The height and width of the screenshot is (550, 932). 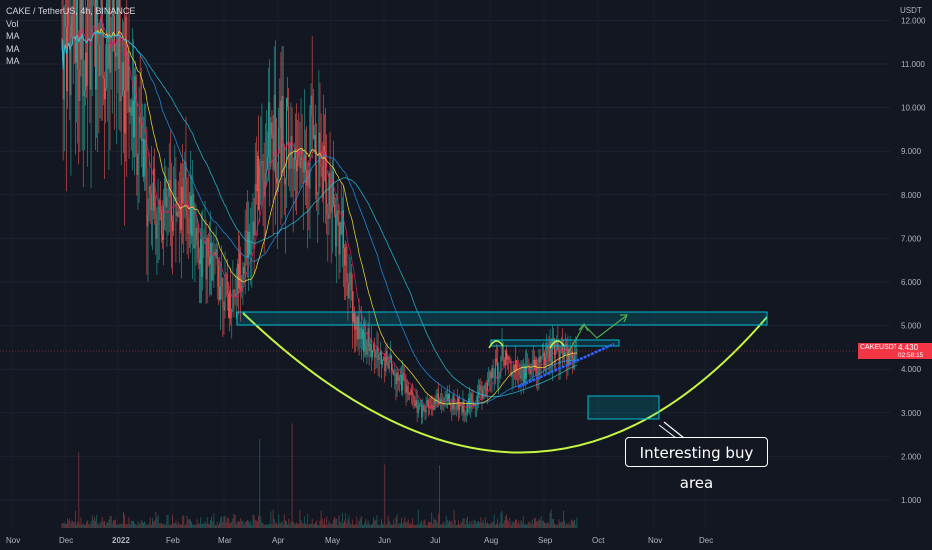 I want to click on symbol-price-tag: CAKEUSDT, so click(x=878, y=351).